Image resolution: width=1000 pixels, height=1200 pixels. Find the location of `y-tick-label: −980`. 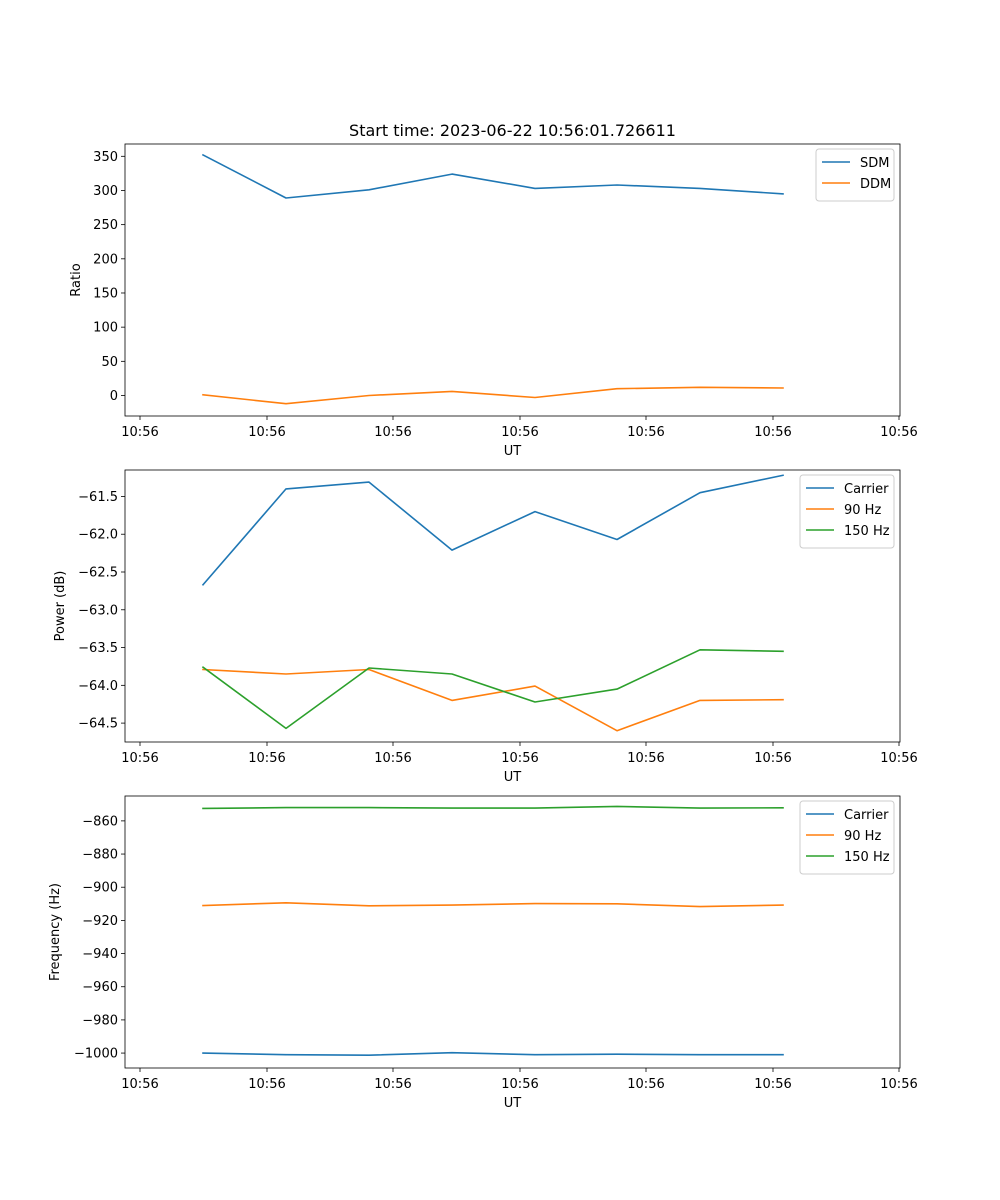

y-tick-label: −980 is located at coordinates (100, 1020).